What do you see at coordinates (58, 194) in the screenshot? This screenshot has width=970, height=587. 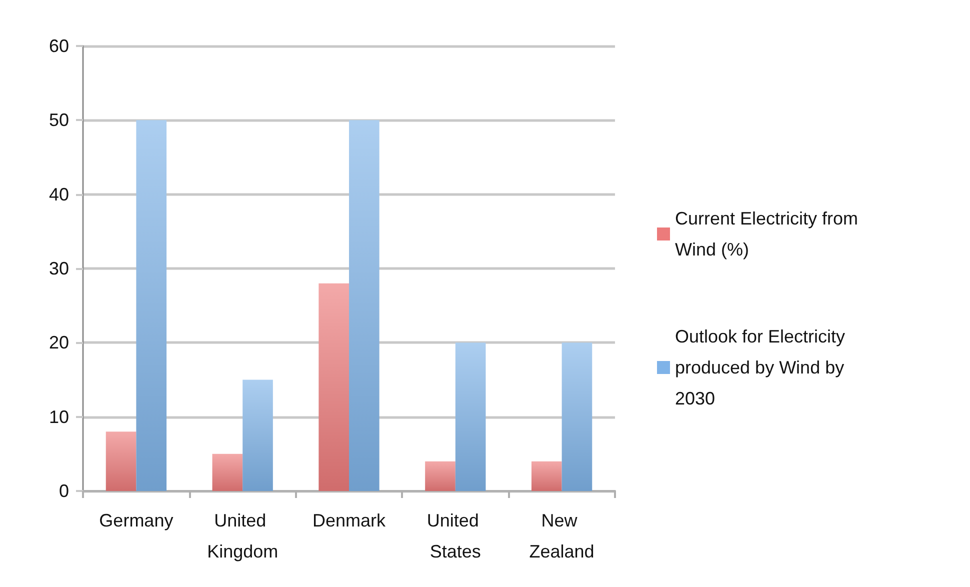 I see `y-tick-label: 40` at bounding box center [58, 194].